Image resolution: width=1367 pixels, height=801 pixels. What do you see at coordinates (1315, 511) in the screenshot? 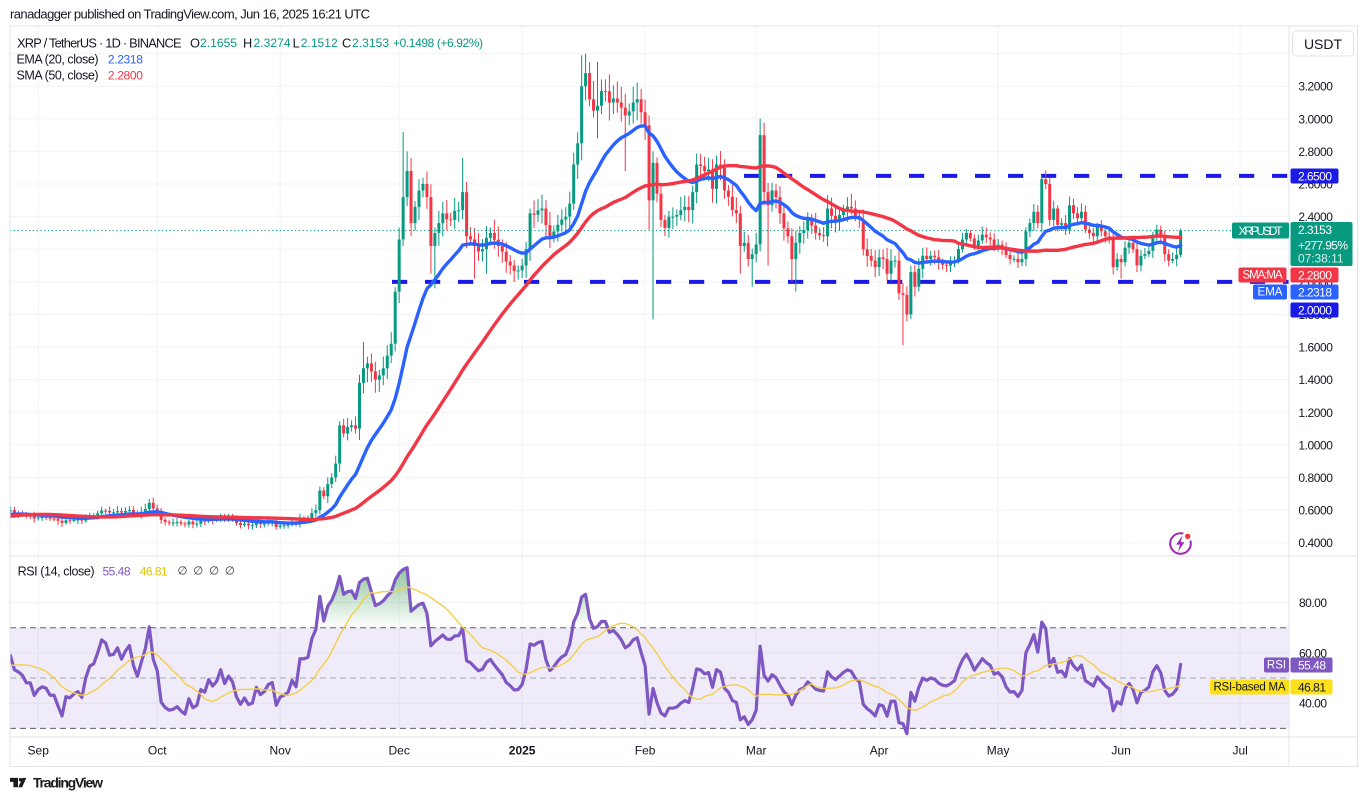
I see `svg-text: 0.6000` at bounding box center [1315, 511].